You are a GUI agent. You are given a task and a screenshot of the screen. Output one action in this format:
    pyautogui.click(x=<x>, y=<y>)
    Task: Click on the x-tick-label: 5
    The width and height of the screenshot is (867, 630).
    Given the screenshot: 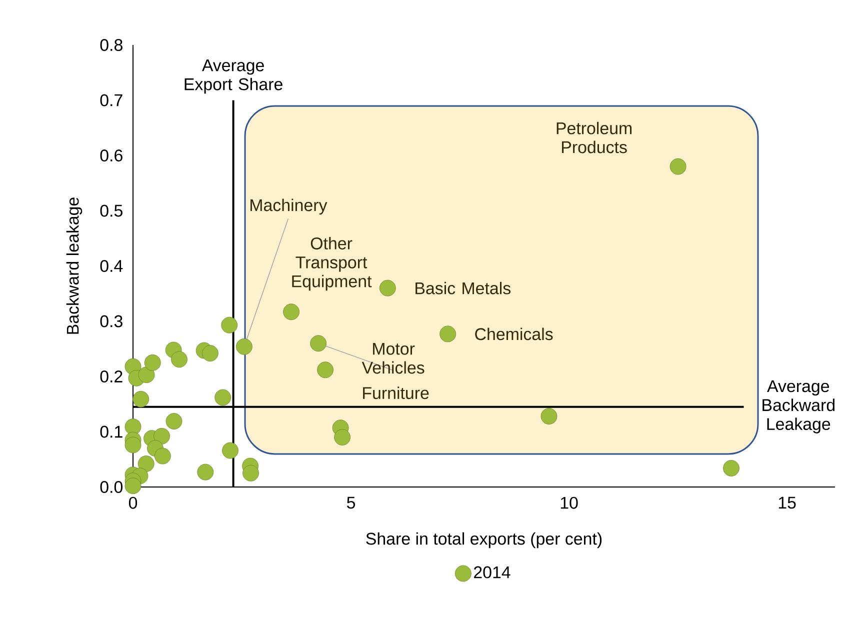 What is the action you would take?
    pyautogui.click(x=351, y=502)
    